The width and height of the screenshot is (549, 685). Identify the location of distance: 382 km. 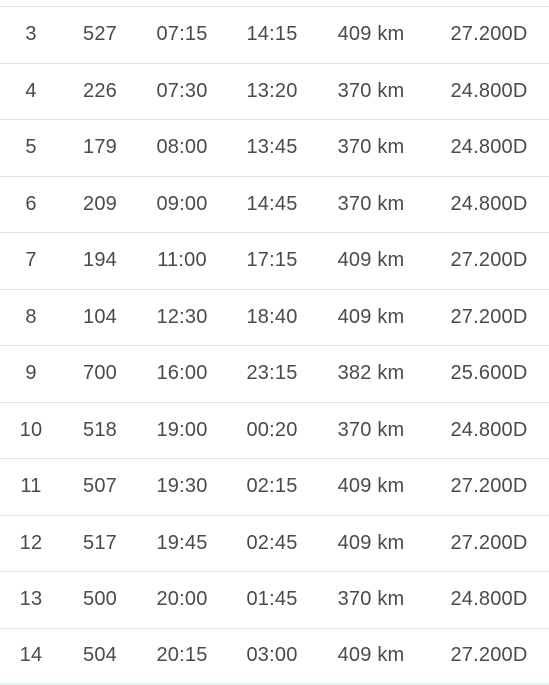
(371, 373).